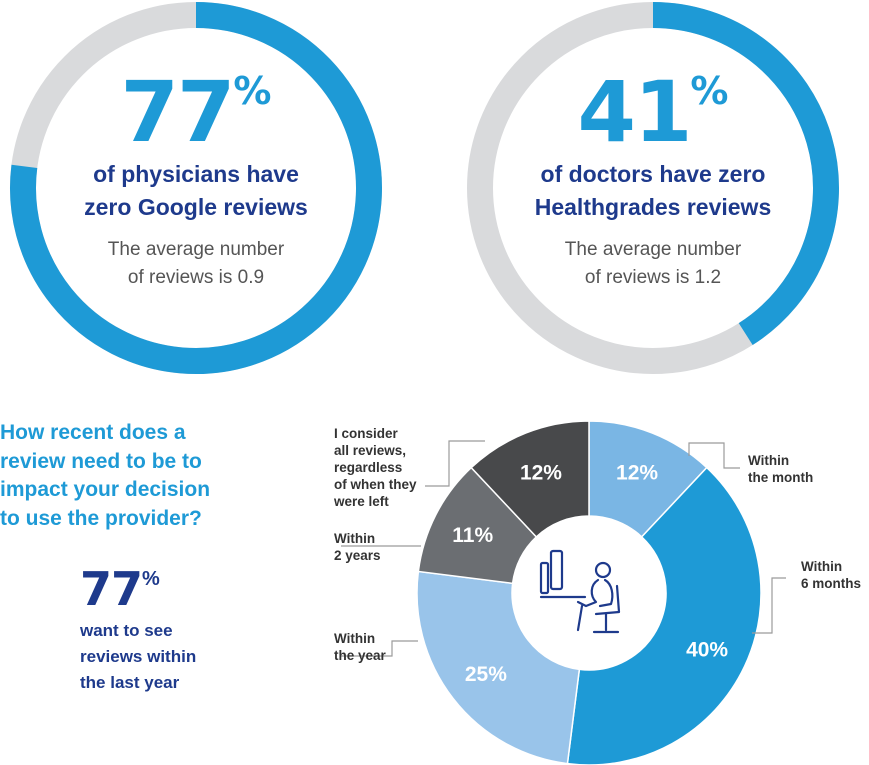 Image resolution: width=869 pixels, height=765 pixels. I want to click on callout-line: the month, so click(781, 477).